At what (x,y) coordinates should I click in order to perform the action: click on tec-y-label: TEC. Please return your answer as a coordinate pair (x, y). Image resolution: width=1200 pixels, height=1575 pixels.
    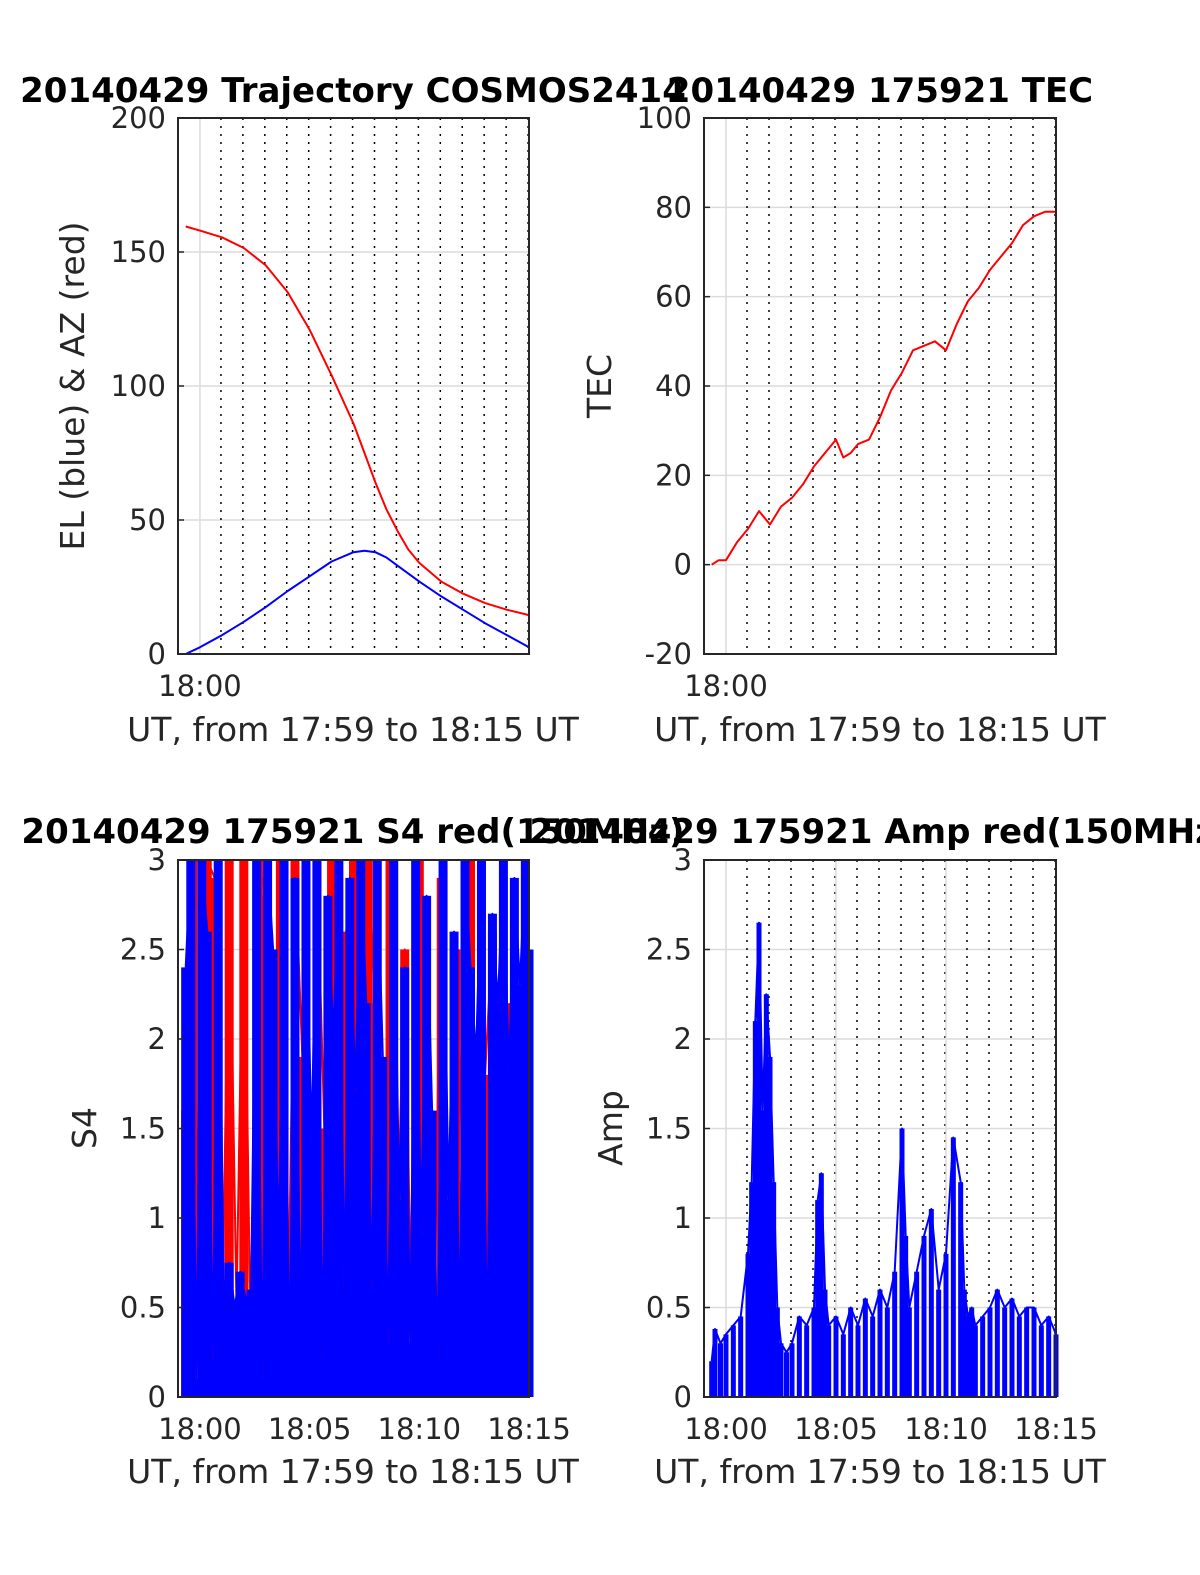
    Looking at the image, I should click on (599, 386).